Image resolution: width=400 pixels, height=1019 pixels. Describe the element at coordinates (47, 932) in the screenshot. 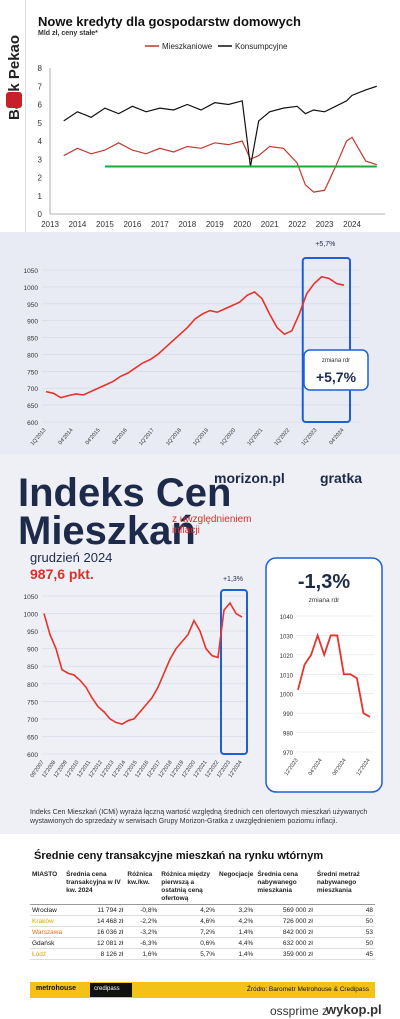

I see `table-cell-city: Warszawa` at that location.